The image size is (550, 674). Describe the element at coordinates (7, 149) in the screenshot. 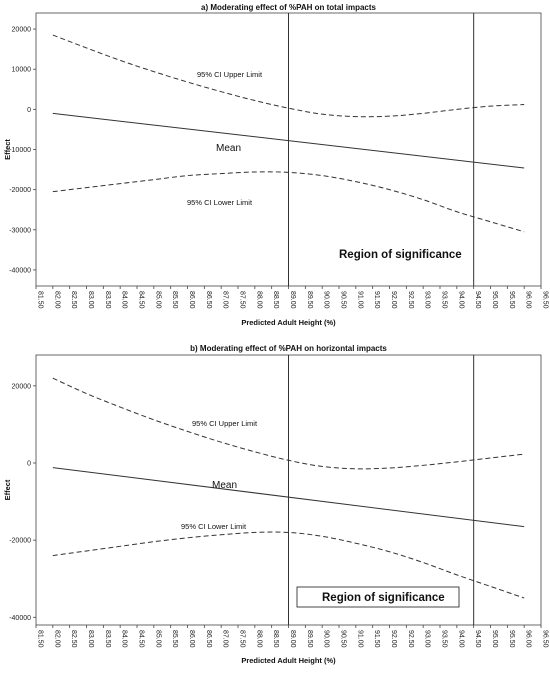

I see `panel-a-y-axis-title: Effect` at that location.